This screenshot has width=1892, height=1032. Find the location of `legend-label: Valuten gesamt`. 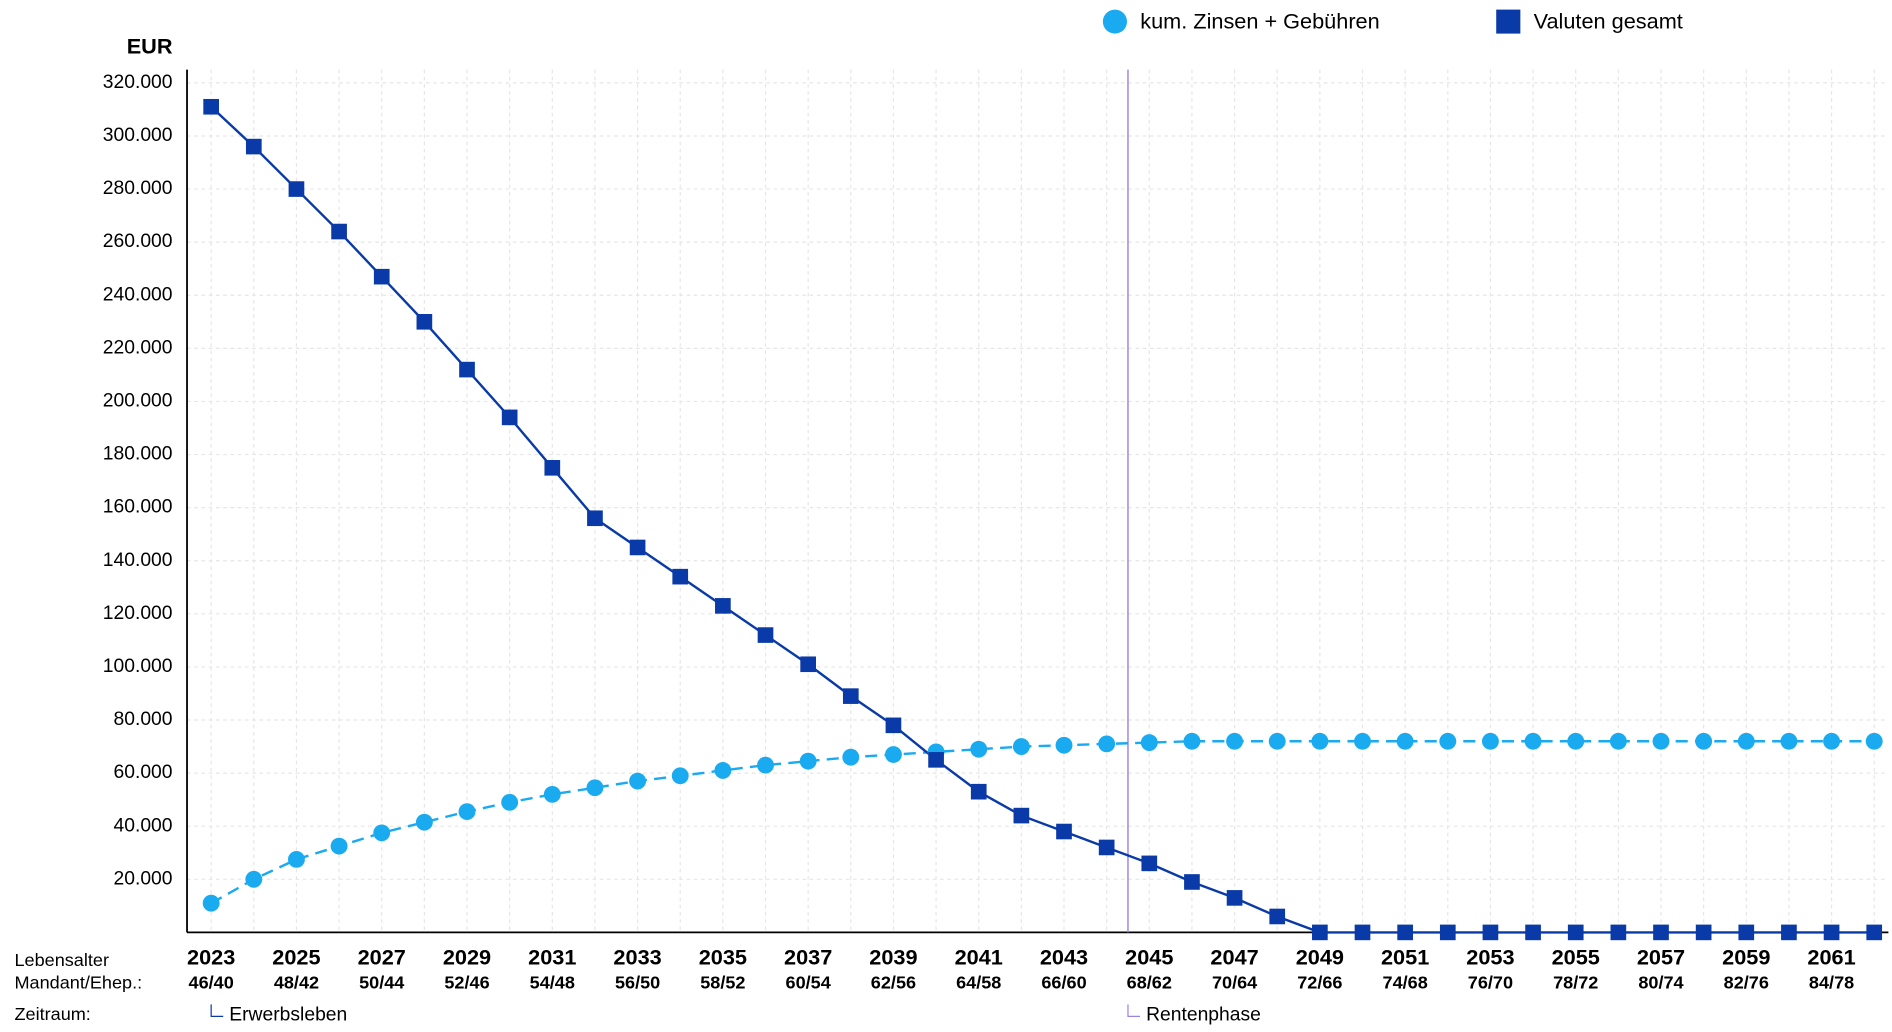

legend-label: Valuten gesamt is located at coordinates (1608, 21).